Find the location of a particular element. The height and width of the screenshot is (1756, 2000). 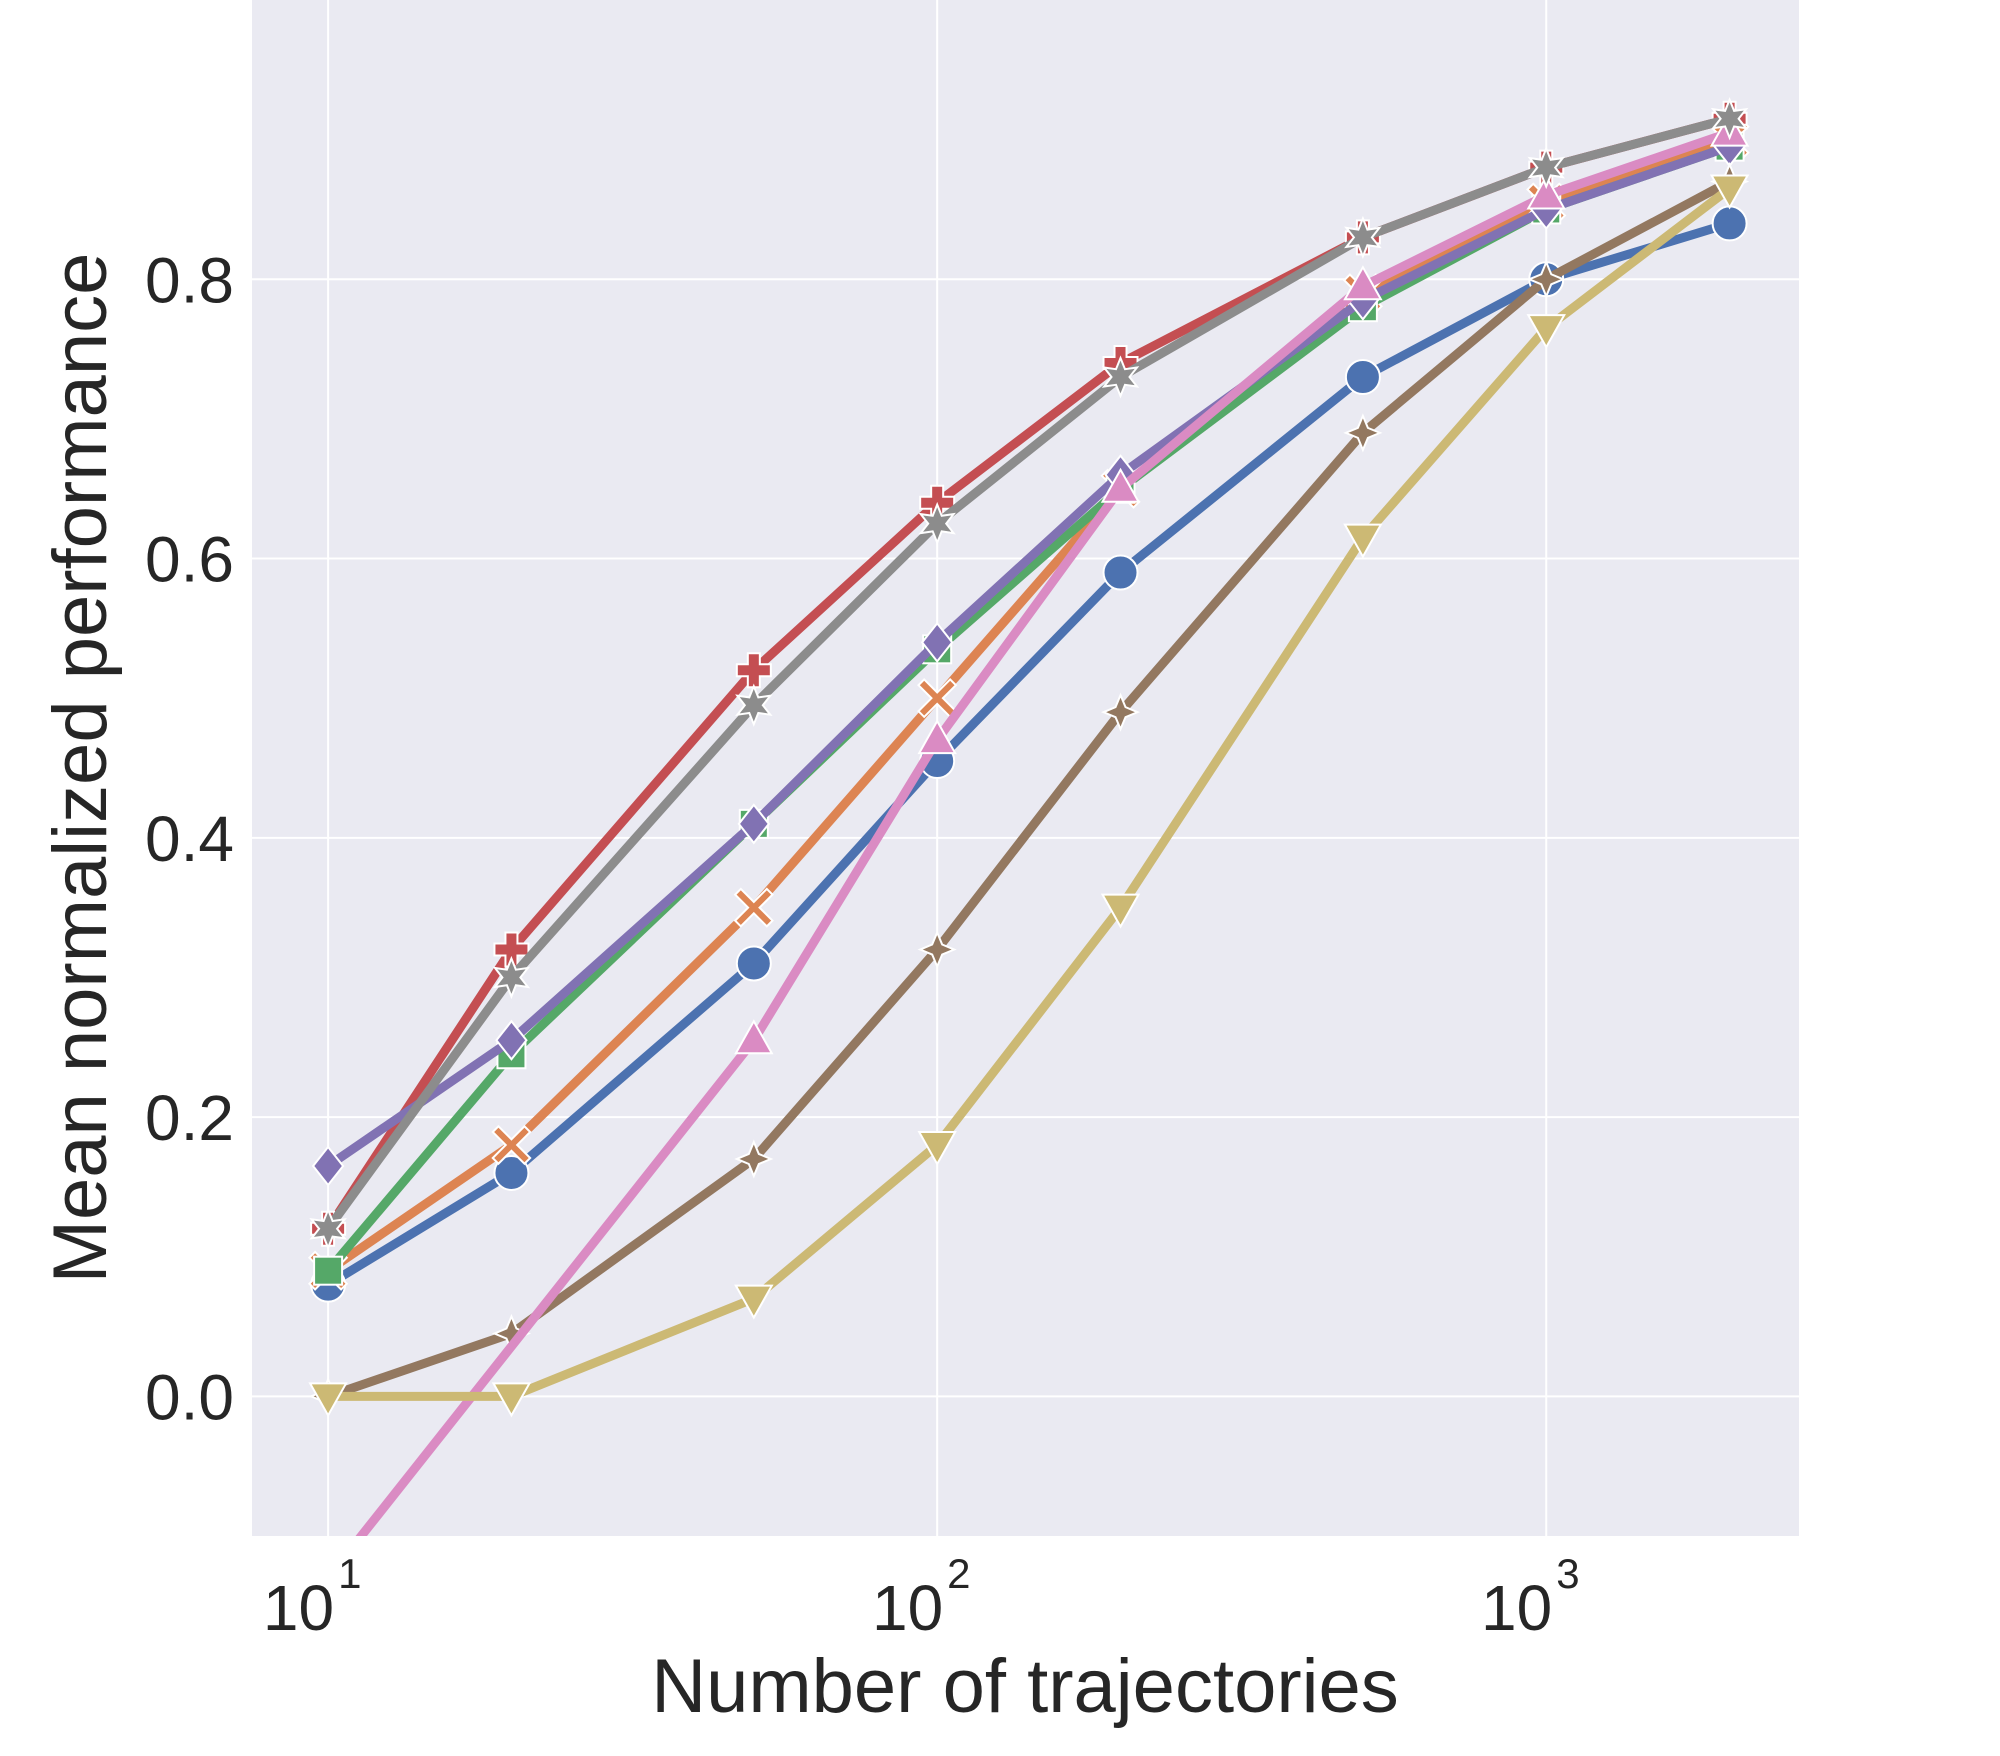

x-axis-label: Number of trajectories is located at coordinates (1025, 1686).